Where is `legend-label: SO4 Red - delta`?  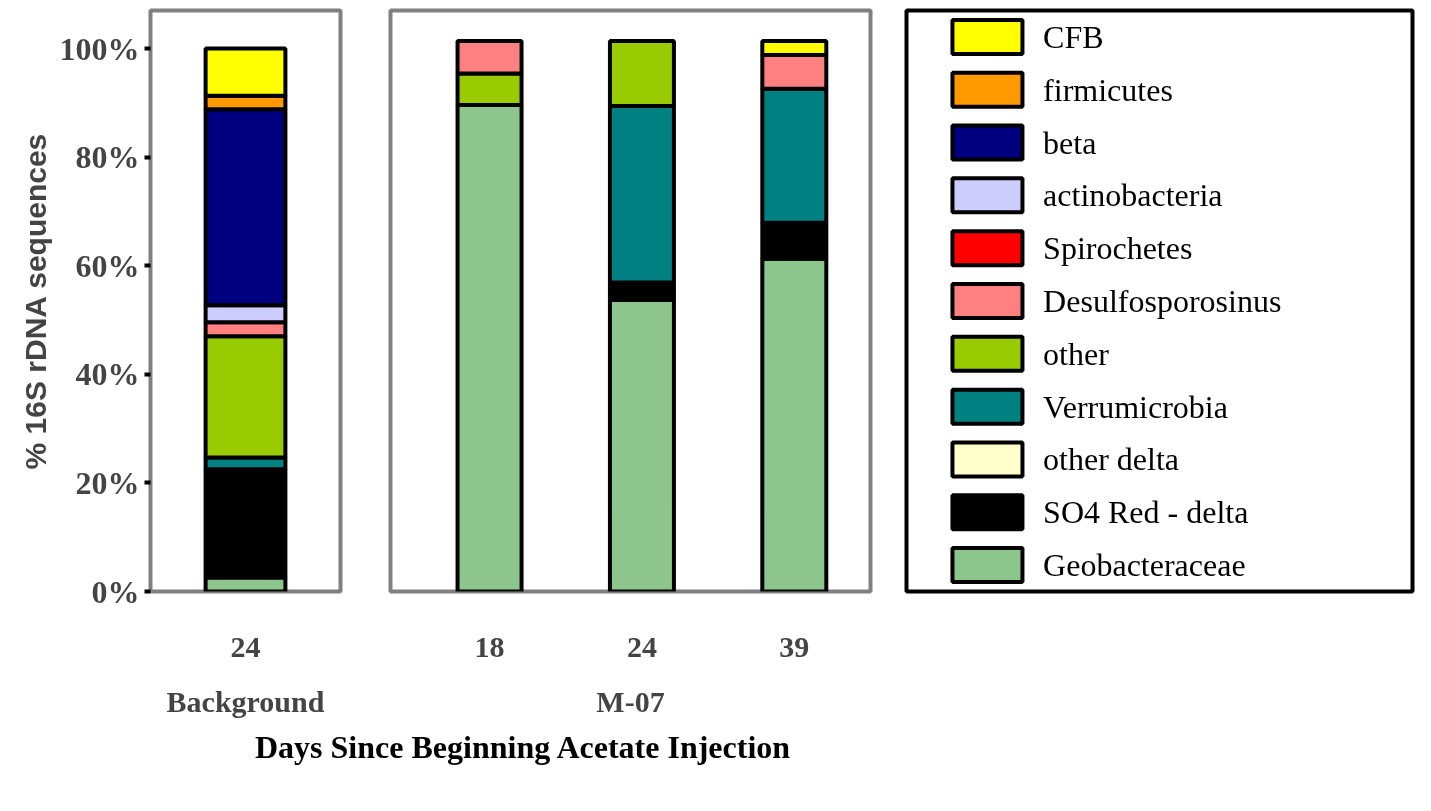
legend-label: SO4 Red - delta is located at coordinates (1146, 512).